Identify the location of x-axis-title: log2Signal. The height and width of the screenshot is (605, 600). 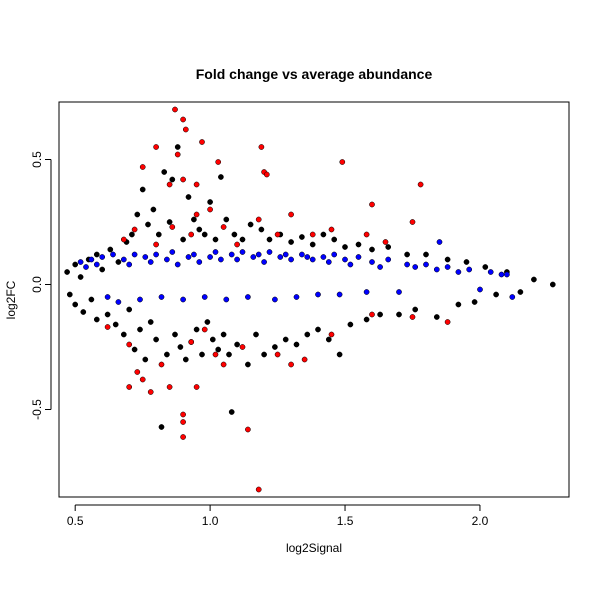
(314, 548).